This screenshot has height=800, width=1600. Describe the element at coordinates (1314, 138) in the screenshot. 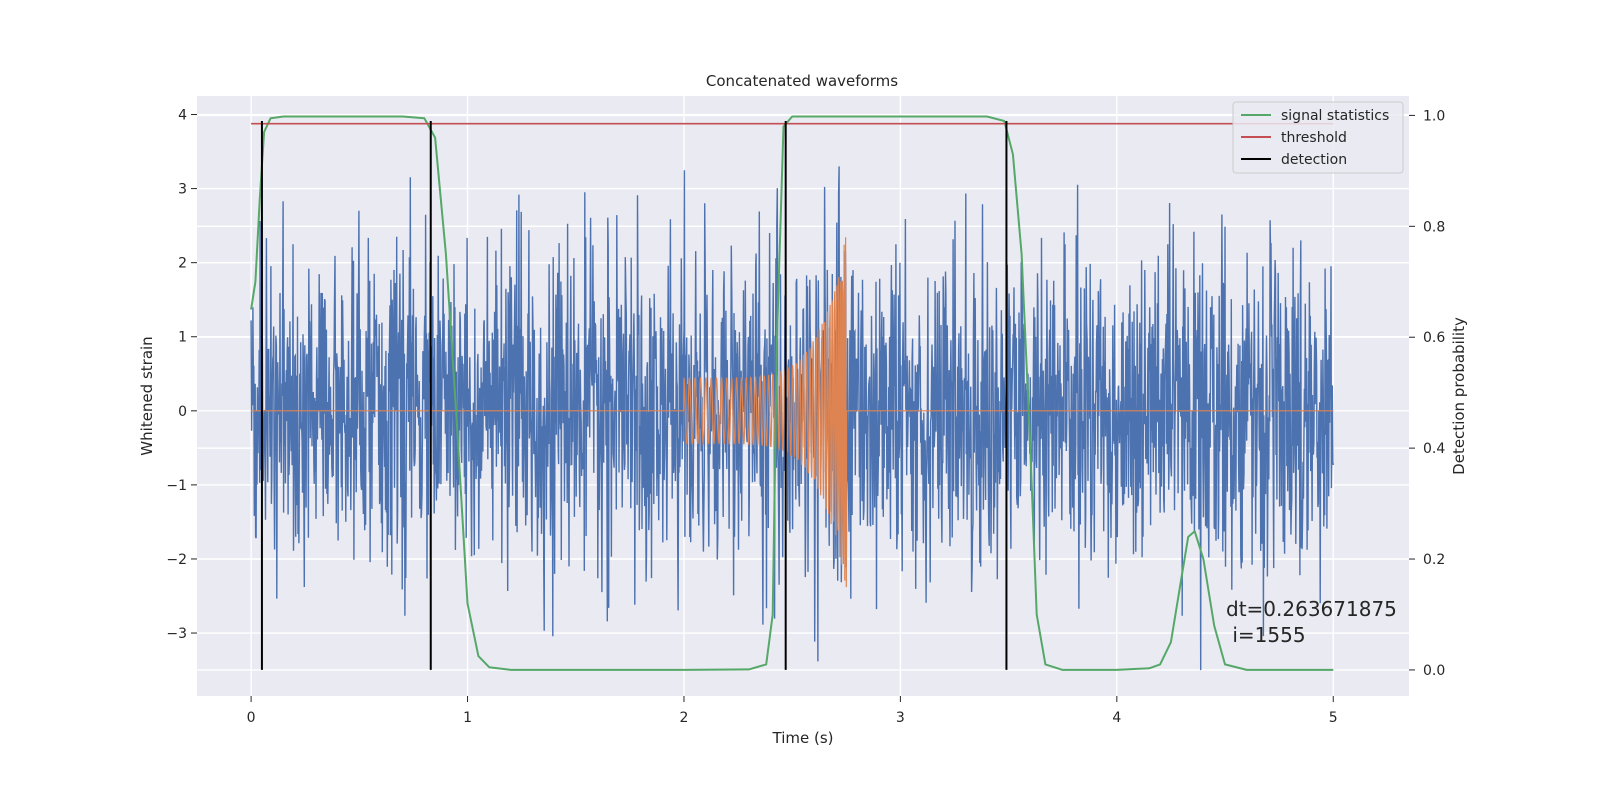

I see `legend-label: threshold` at that location.